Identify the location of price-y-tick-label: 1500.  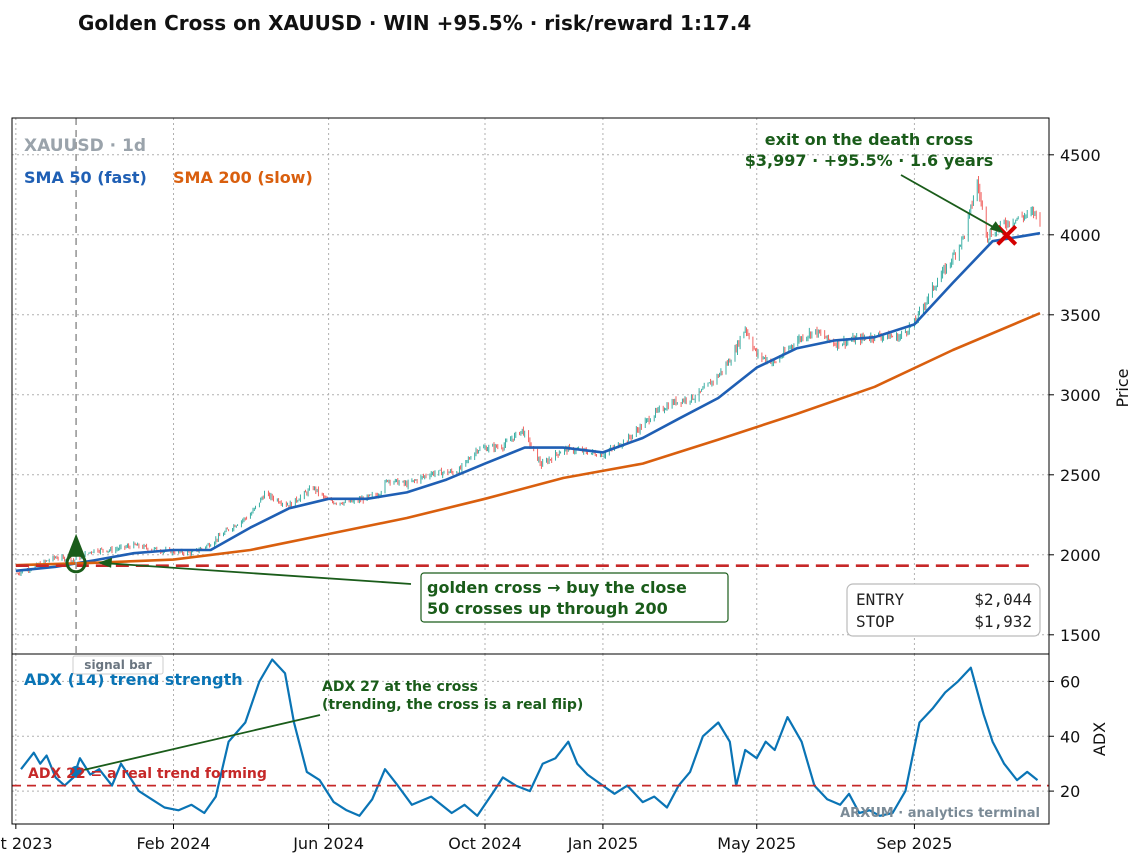
(1080, 635).